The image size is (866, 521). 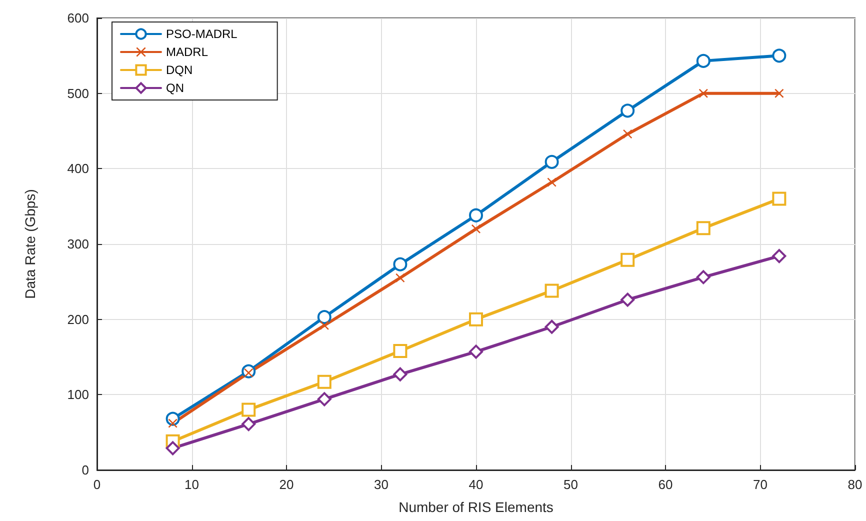 What do you see at coordinates (78, 93) in the screenshot?
I see `y-tick-label: 500` at bounding box center [78, 93].